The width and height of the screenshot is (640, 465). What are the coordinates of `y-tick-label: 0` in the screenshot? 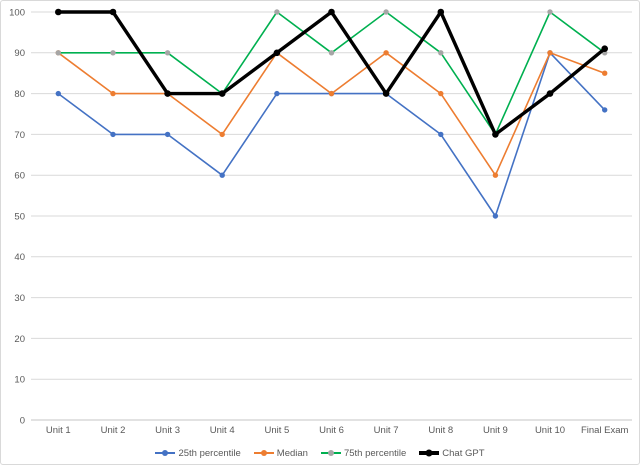 It's located at (22, 420).